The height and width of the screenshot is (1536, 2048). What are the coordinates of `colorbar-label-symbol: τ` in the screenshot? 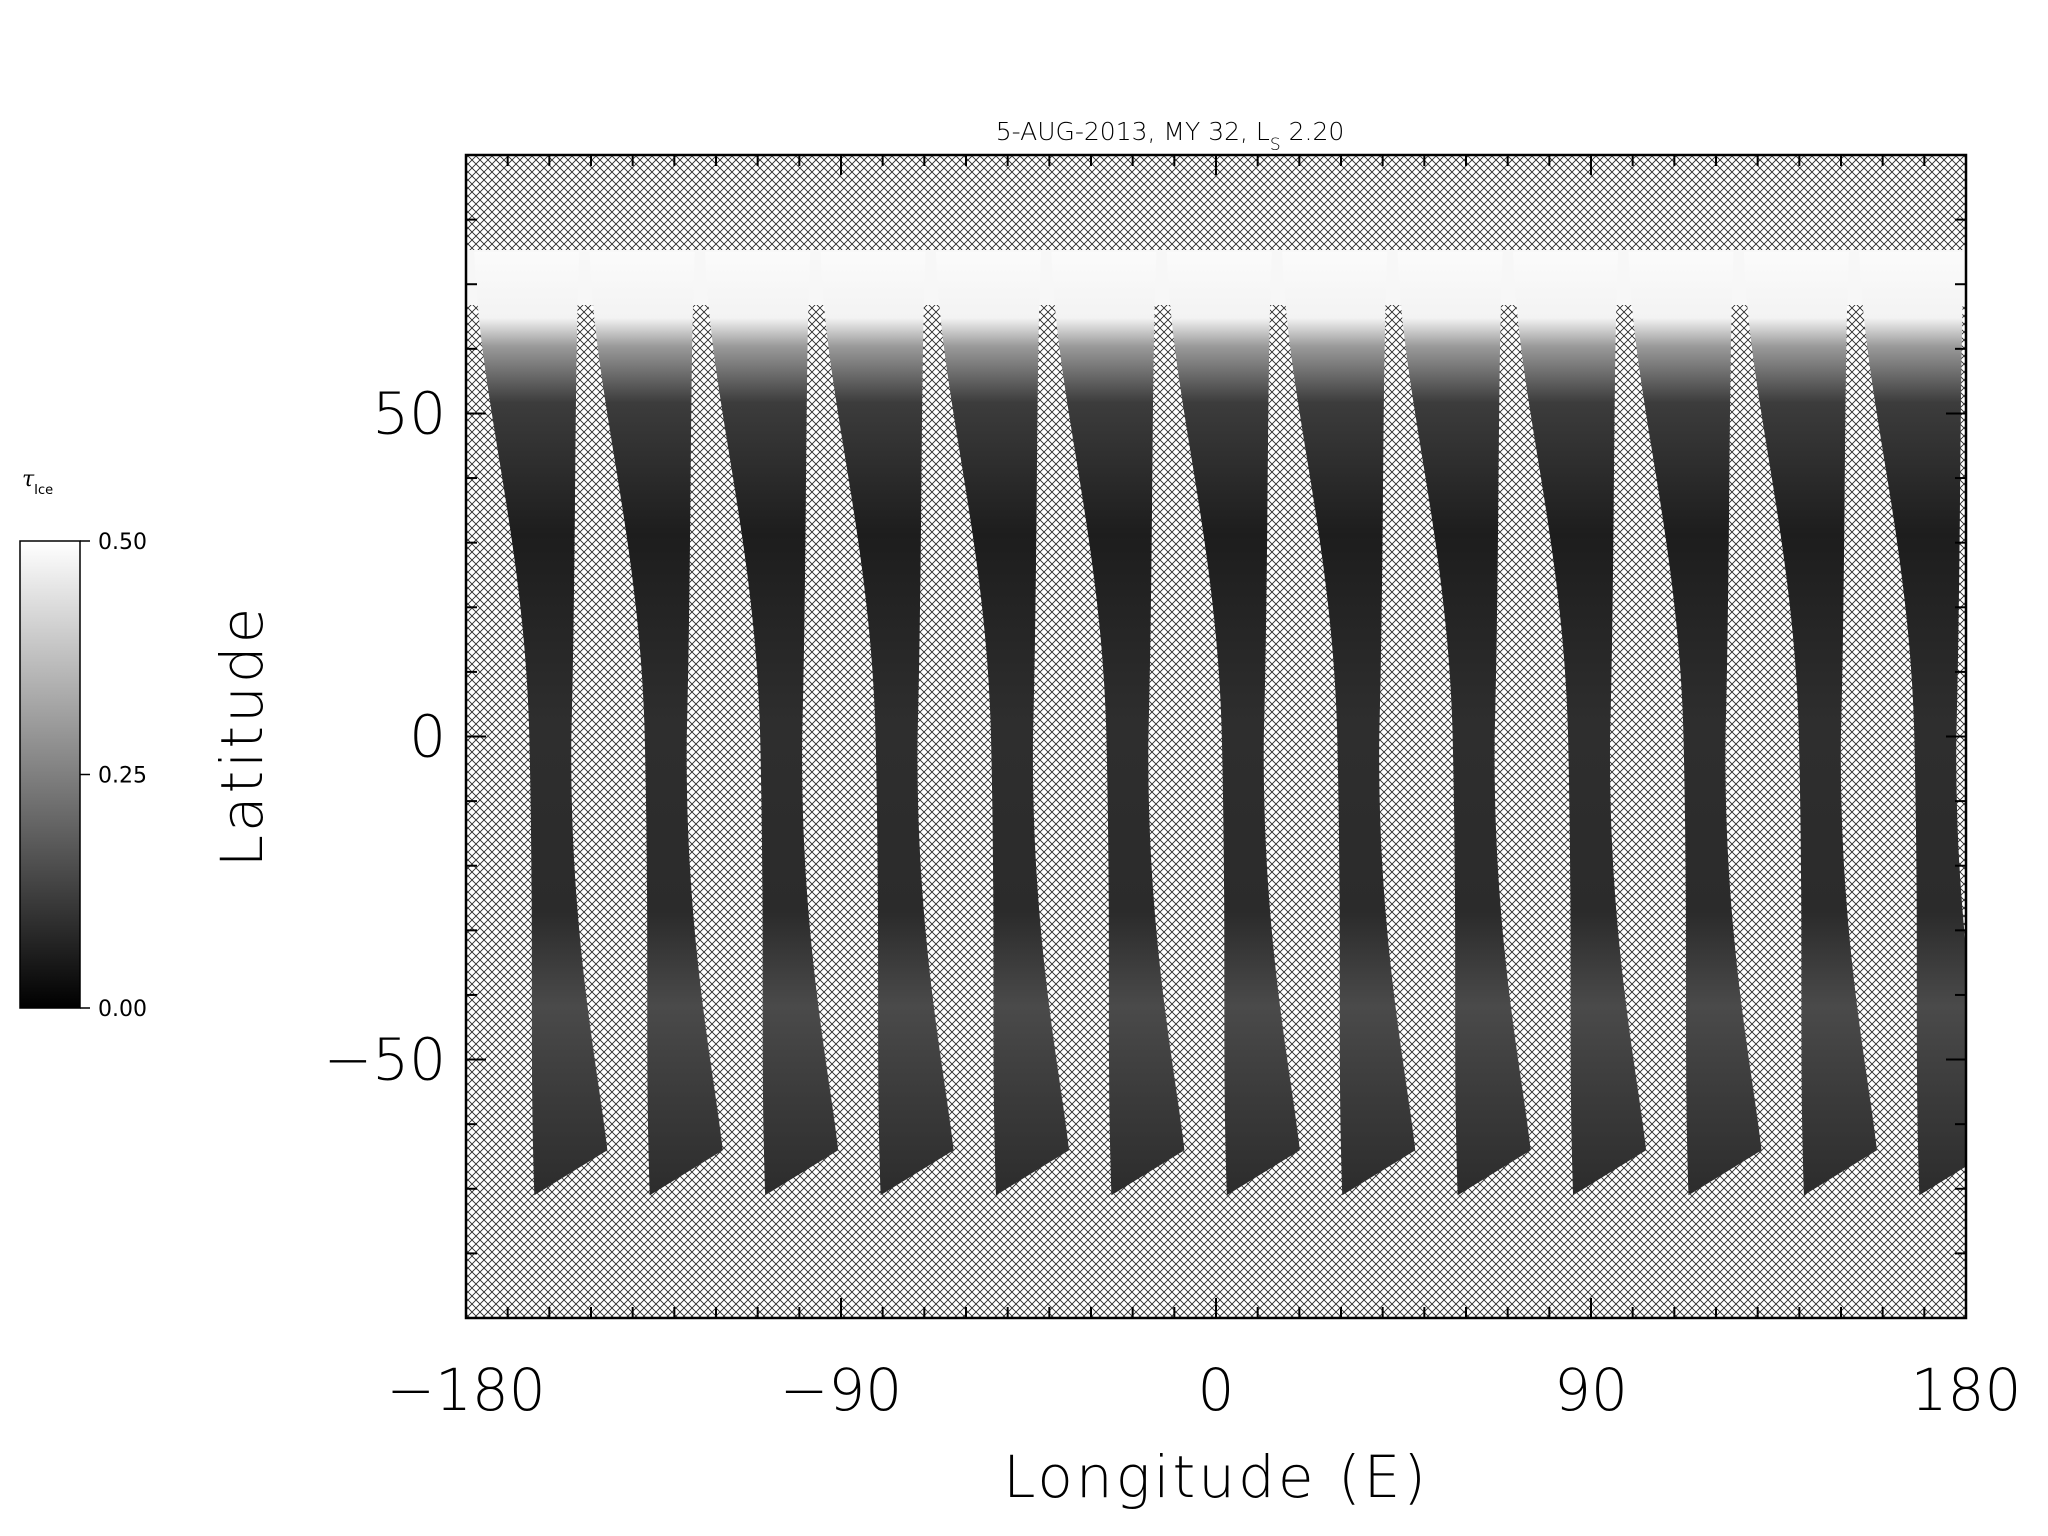 It's located at (28, 479).